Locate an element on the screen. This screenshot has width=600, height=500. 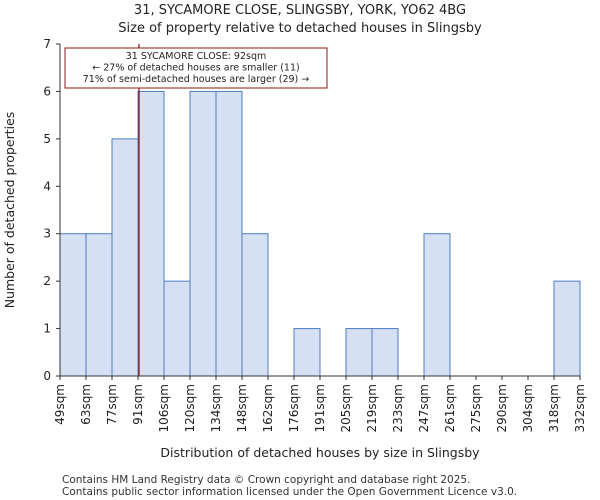
y-tick-label: 6 is located at coordinates (47, 91).